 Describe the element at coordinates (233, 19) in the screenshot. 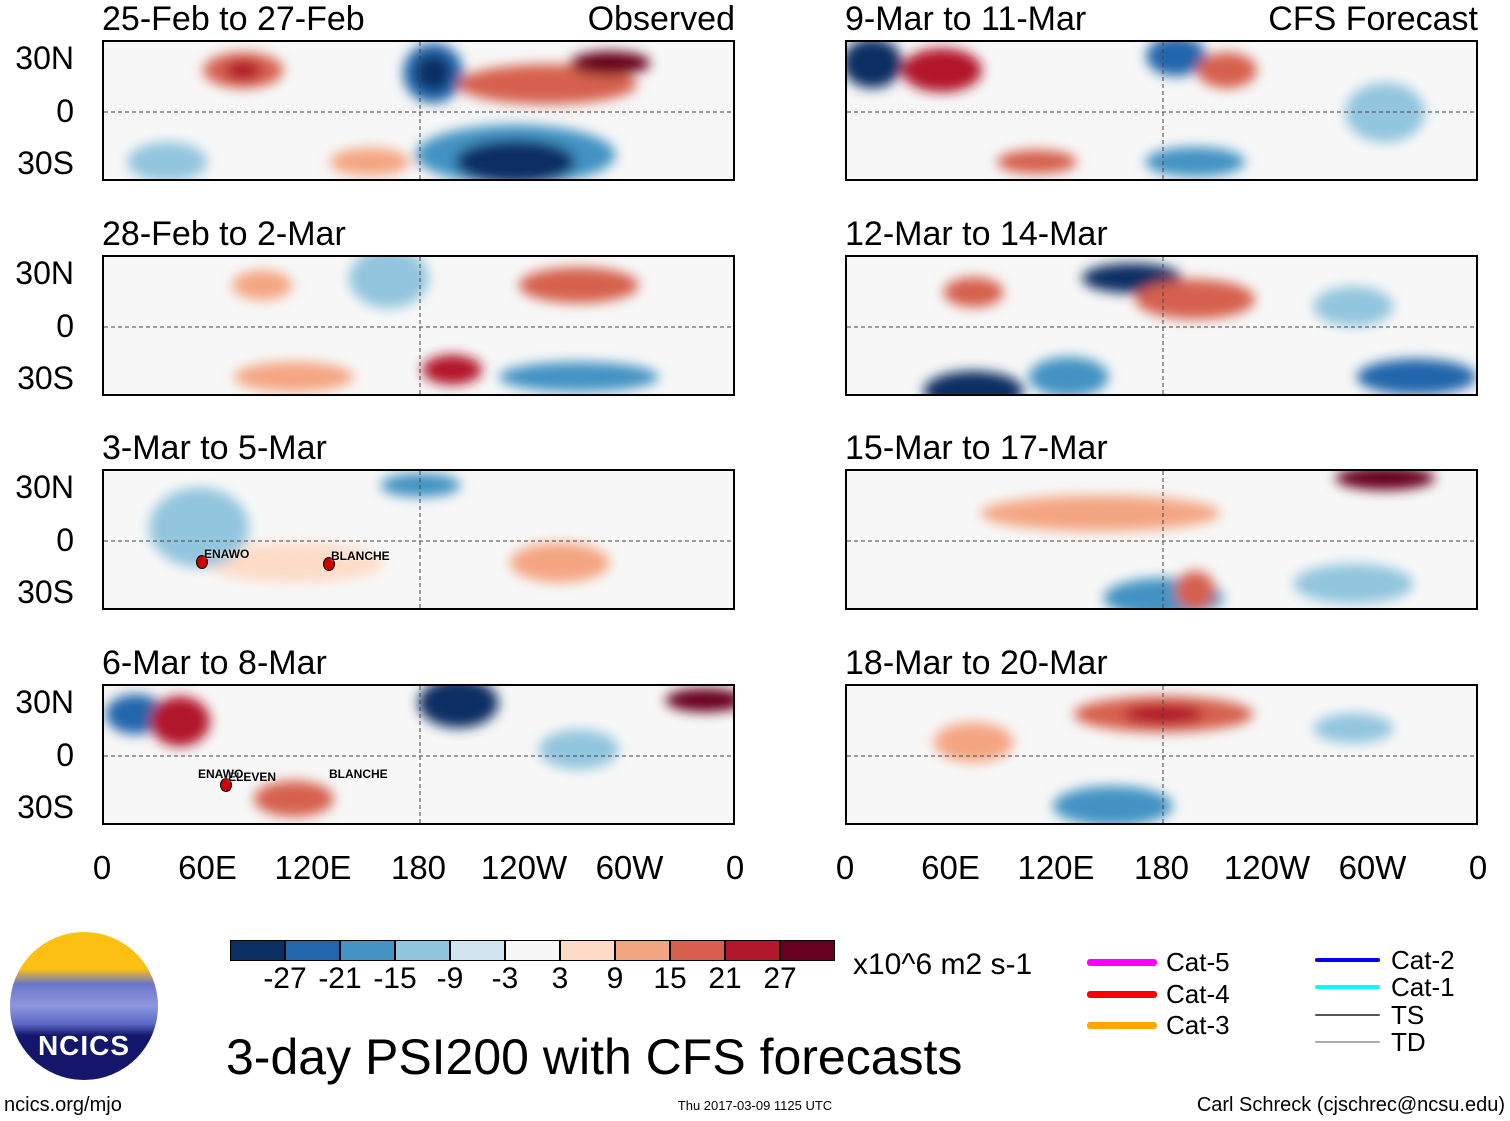

I see `panel-title: 25-Feb to 27-Feb` at that location.